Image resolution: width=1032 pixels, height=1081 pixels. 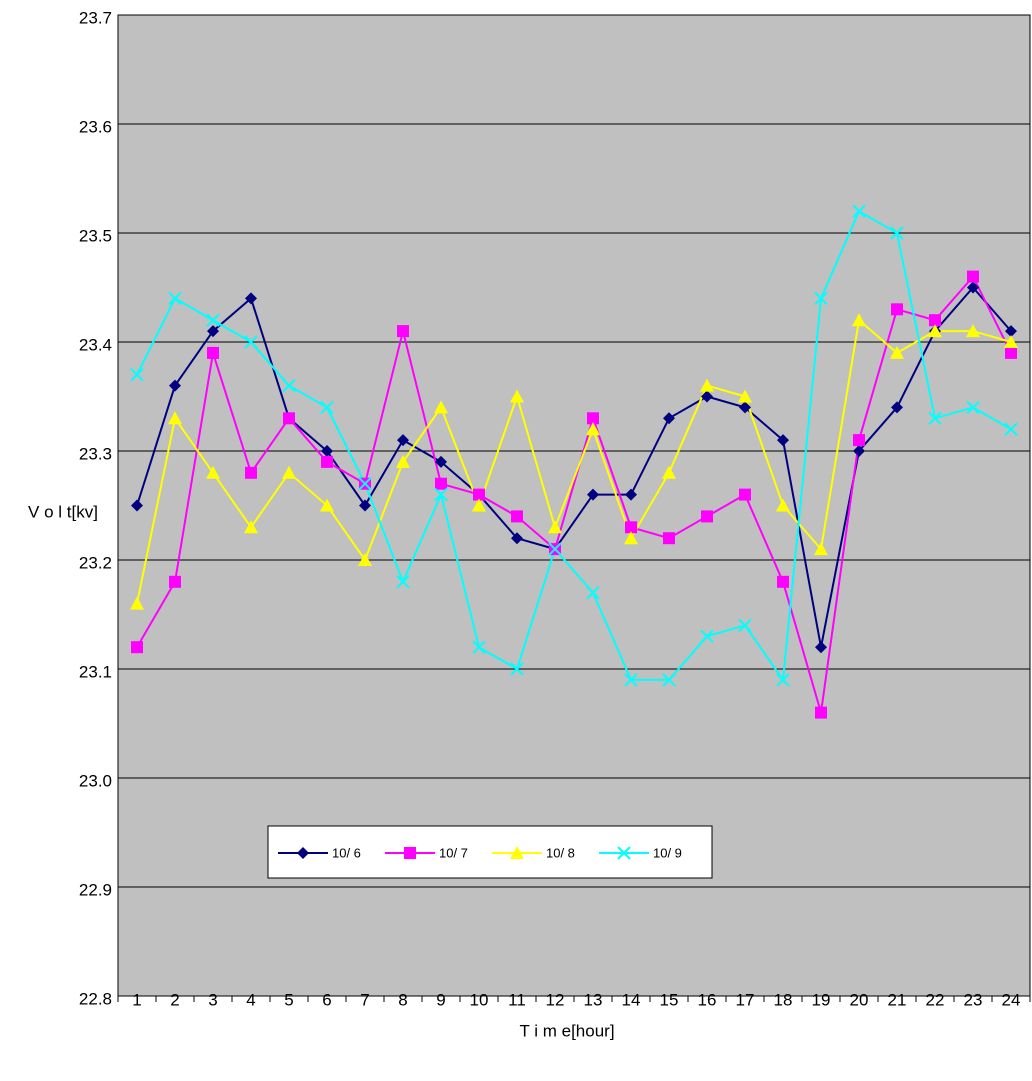 What do you see at coordinates (212, 999) in the screenshot?
I see `x-tick-label: 3` at bounding box center [212, 999].